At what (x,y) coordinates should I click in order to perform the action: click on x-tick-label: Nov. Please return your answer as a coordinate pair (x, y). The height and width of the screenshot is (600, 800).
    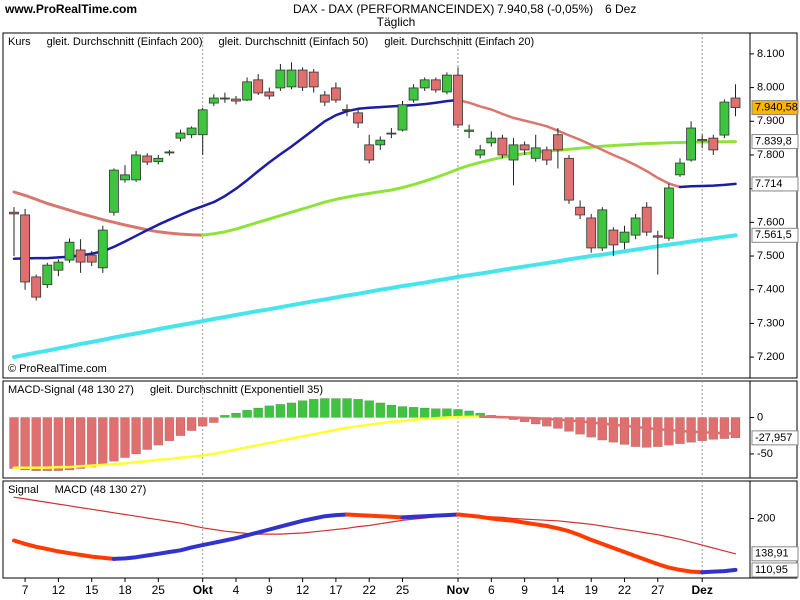
    Looking at the image, I should click on (458, 590).